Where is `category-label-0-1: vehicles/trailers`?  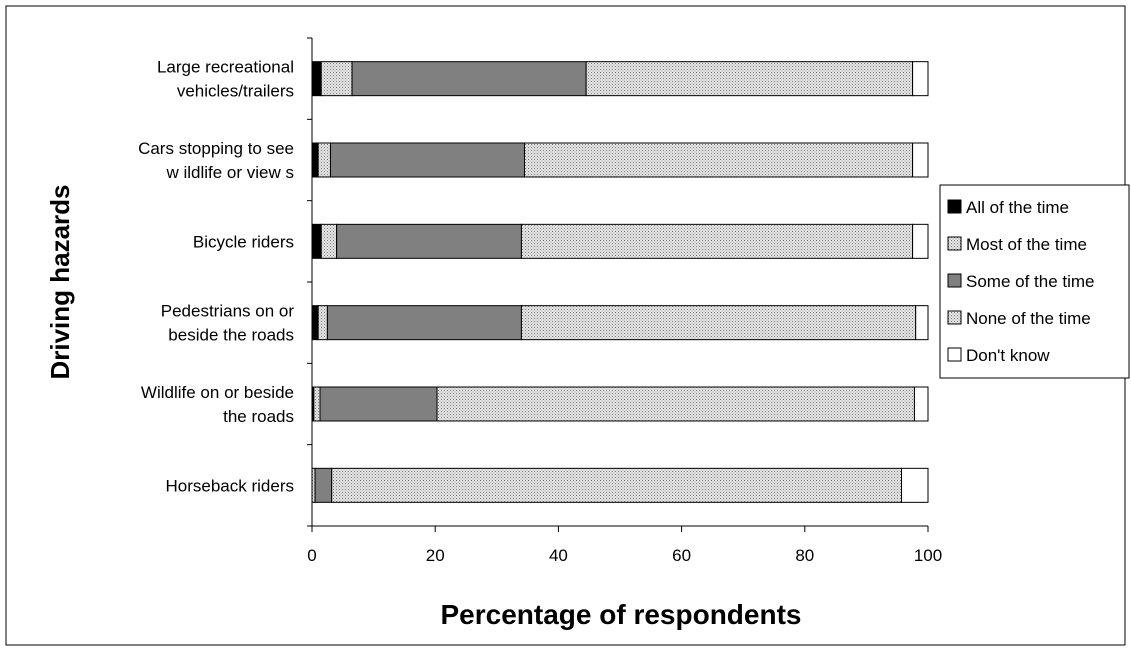 category-label-0-1: vehicles/trailers is located at coordinates (235, 91).